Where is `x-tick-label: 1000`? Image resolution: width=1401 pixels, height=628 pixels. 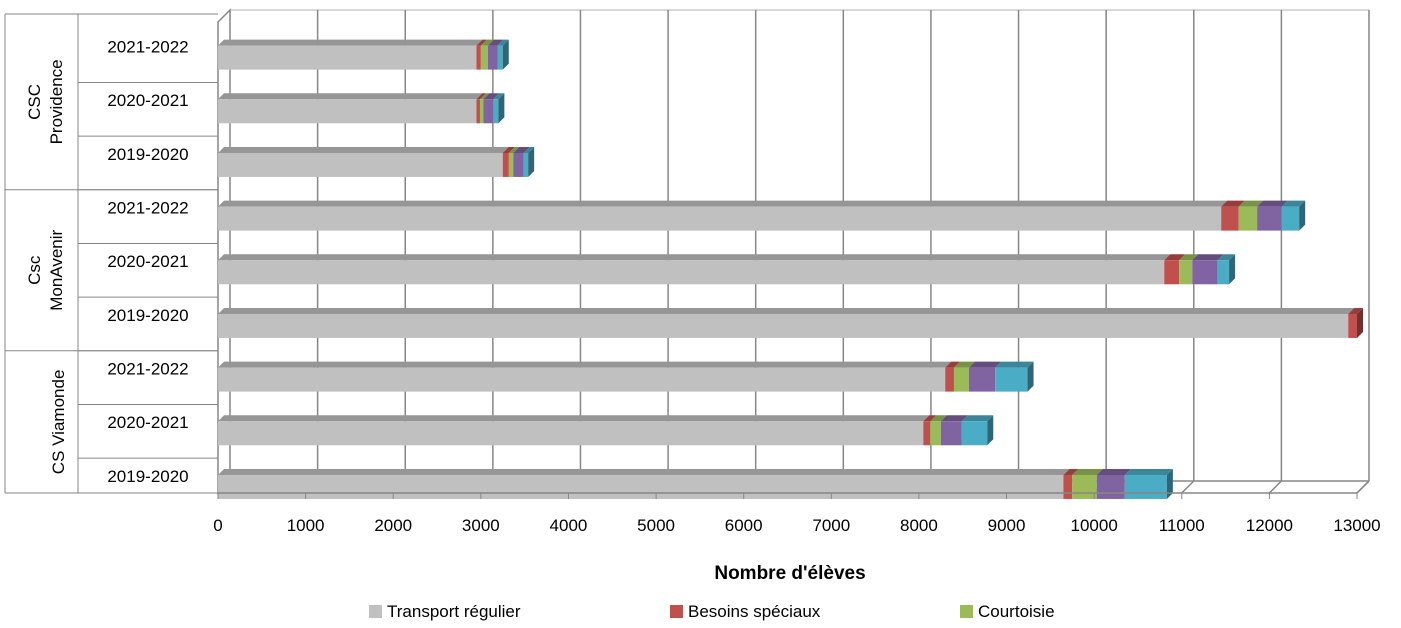 x-tick-label: 1000 is located at coordinates (306, 525).